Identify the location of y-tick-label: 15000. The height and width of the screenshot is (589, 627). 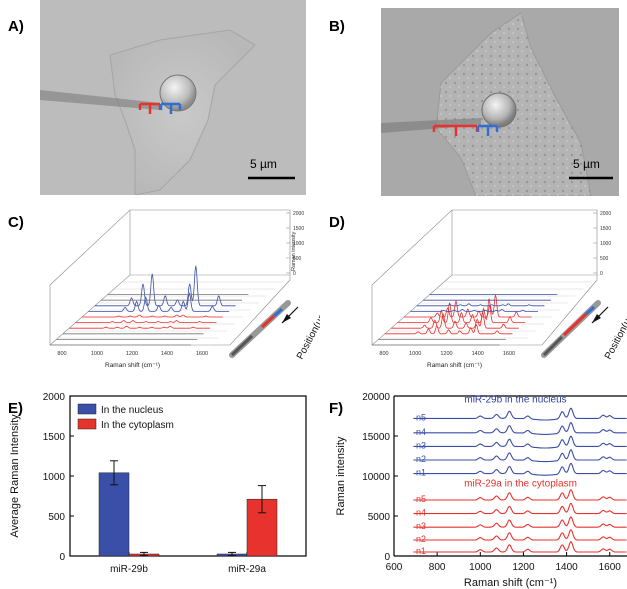
(376, 437).